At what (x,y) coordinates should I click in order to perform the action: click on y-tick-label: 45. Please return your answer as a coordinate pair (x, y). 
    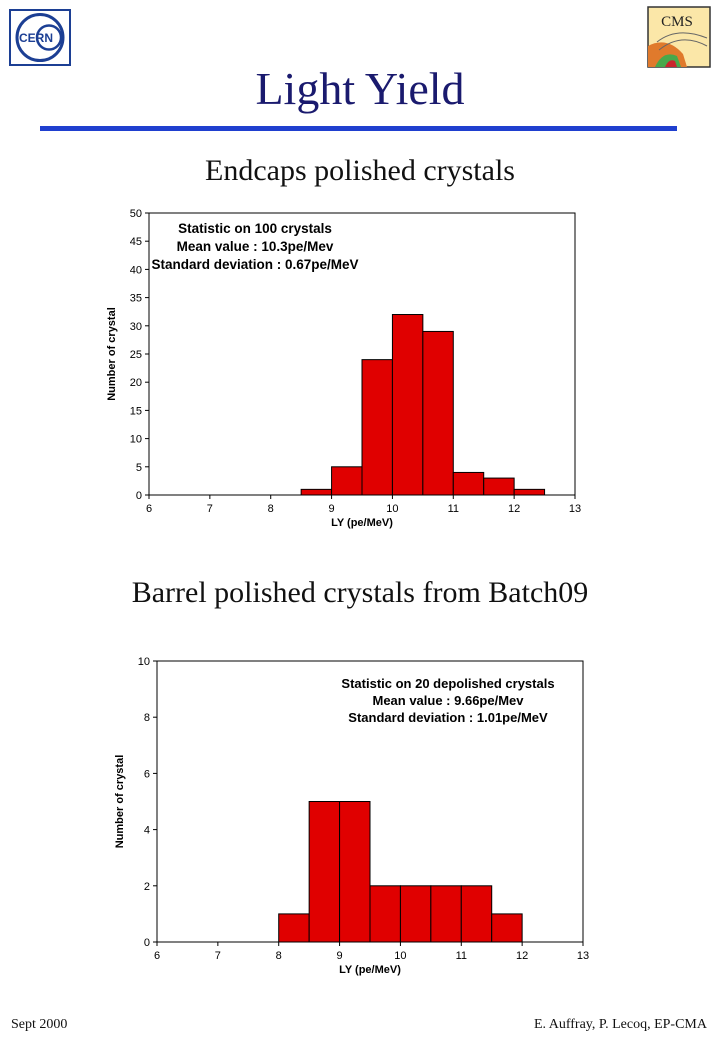
    Looking at the image, I should click on (136, 242).